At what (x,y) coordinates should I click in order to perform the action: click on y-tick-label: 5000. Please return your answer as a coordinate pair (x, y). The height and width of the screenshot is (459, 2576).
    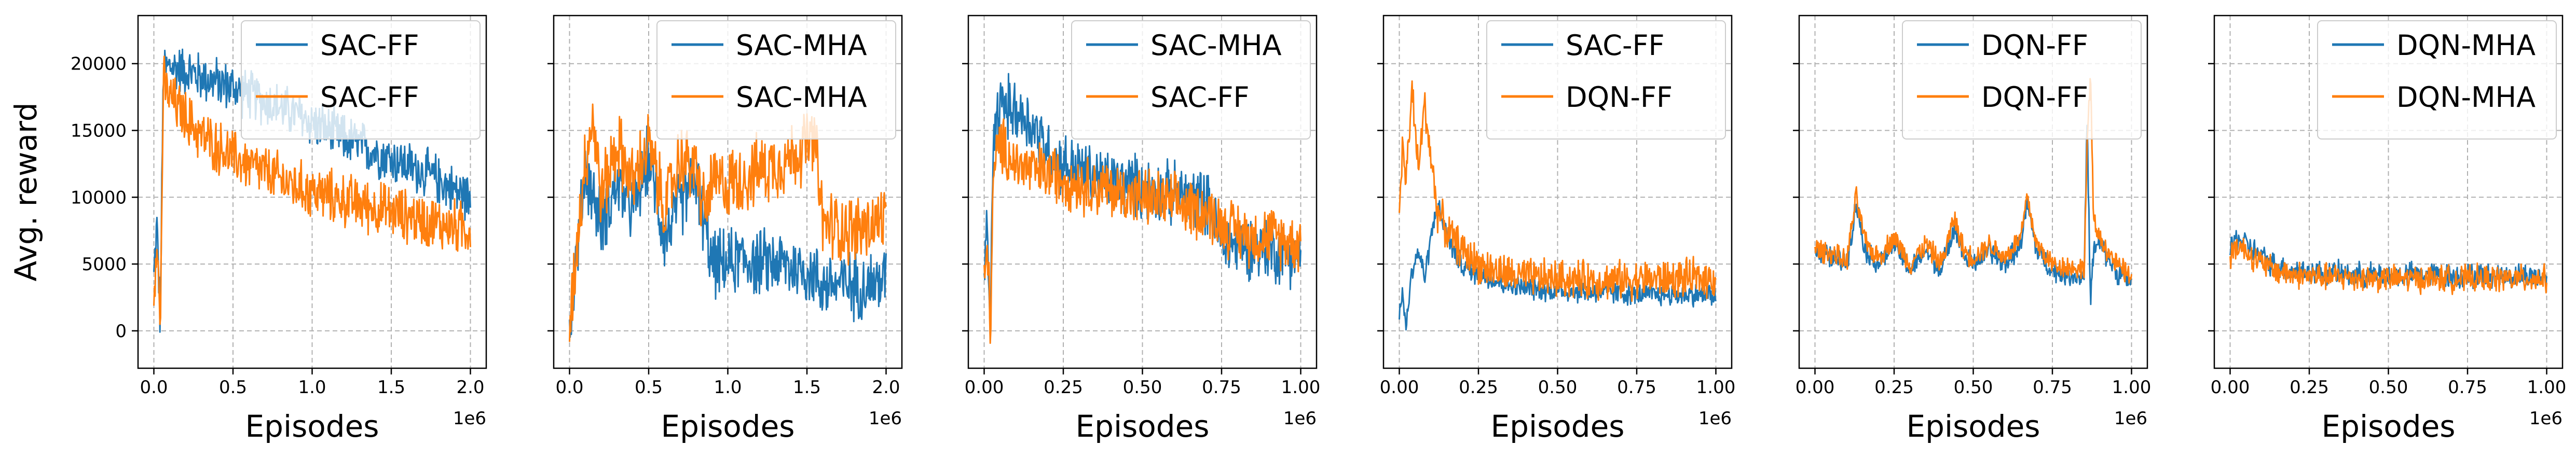
    Looking at the image, I should click on (104, 265).